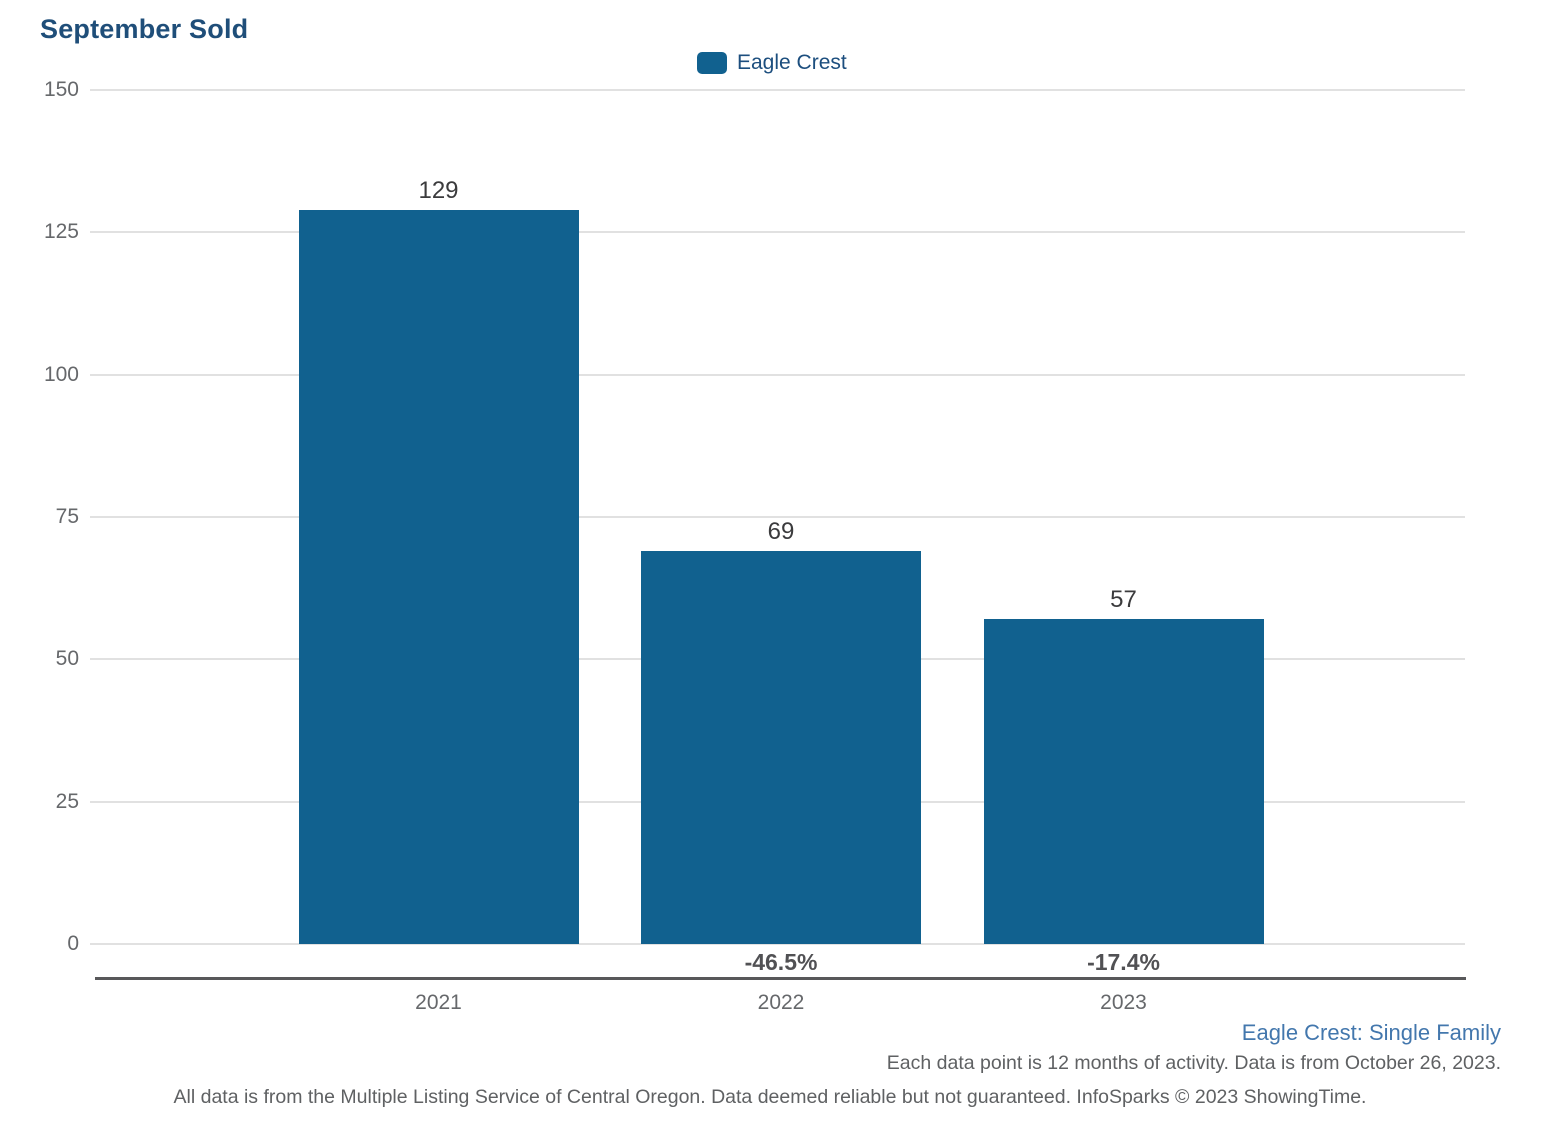  Describe the element at coordinates (1123, 1002) in the screenshot. I see `x-axis-tick-label: 2023` at that location.